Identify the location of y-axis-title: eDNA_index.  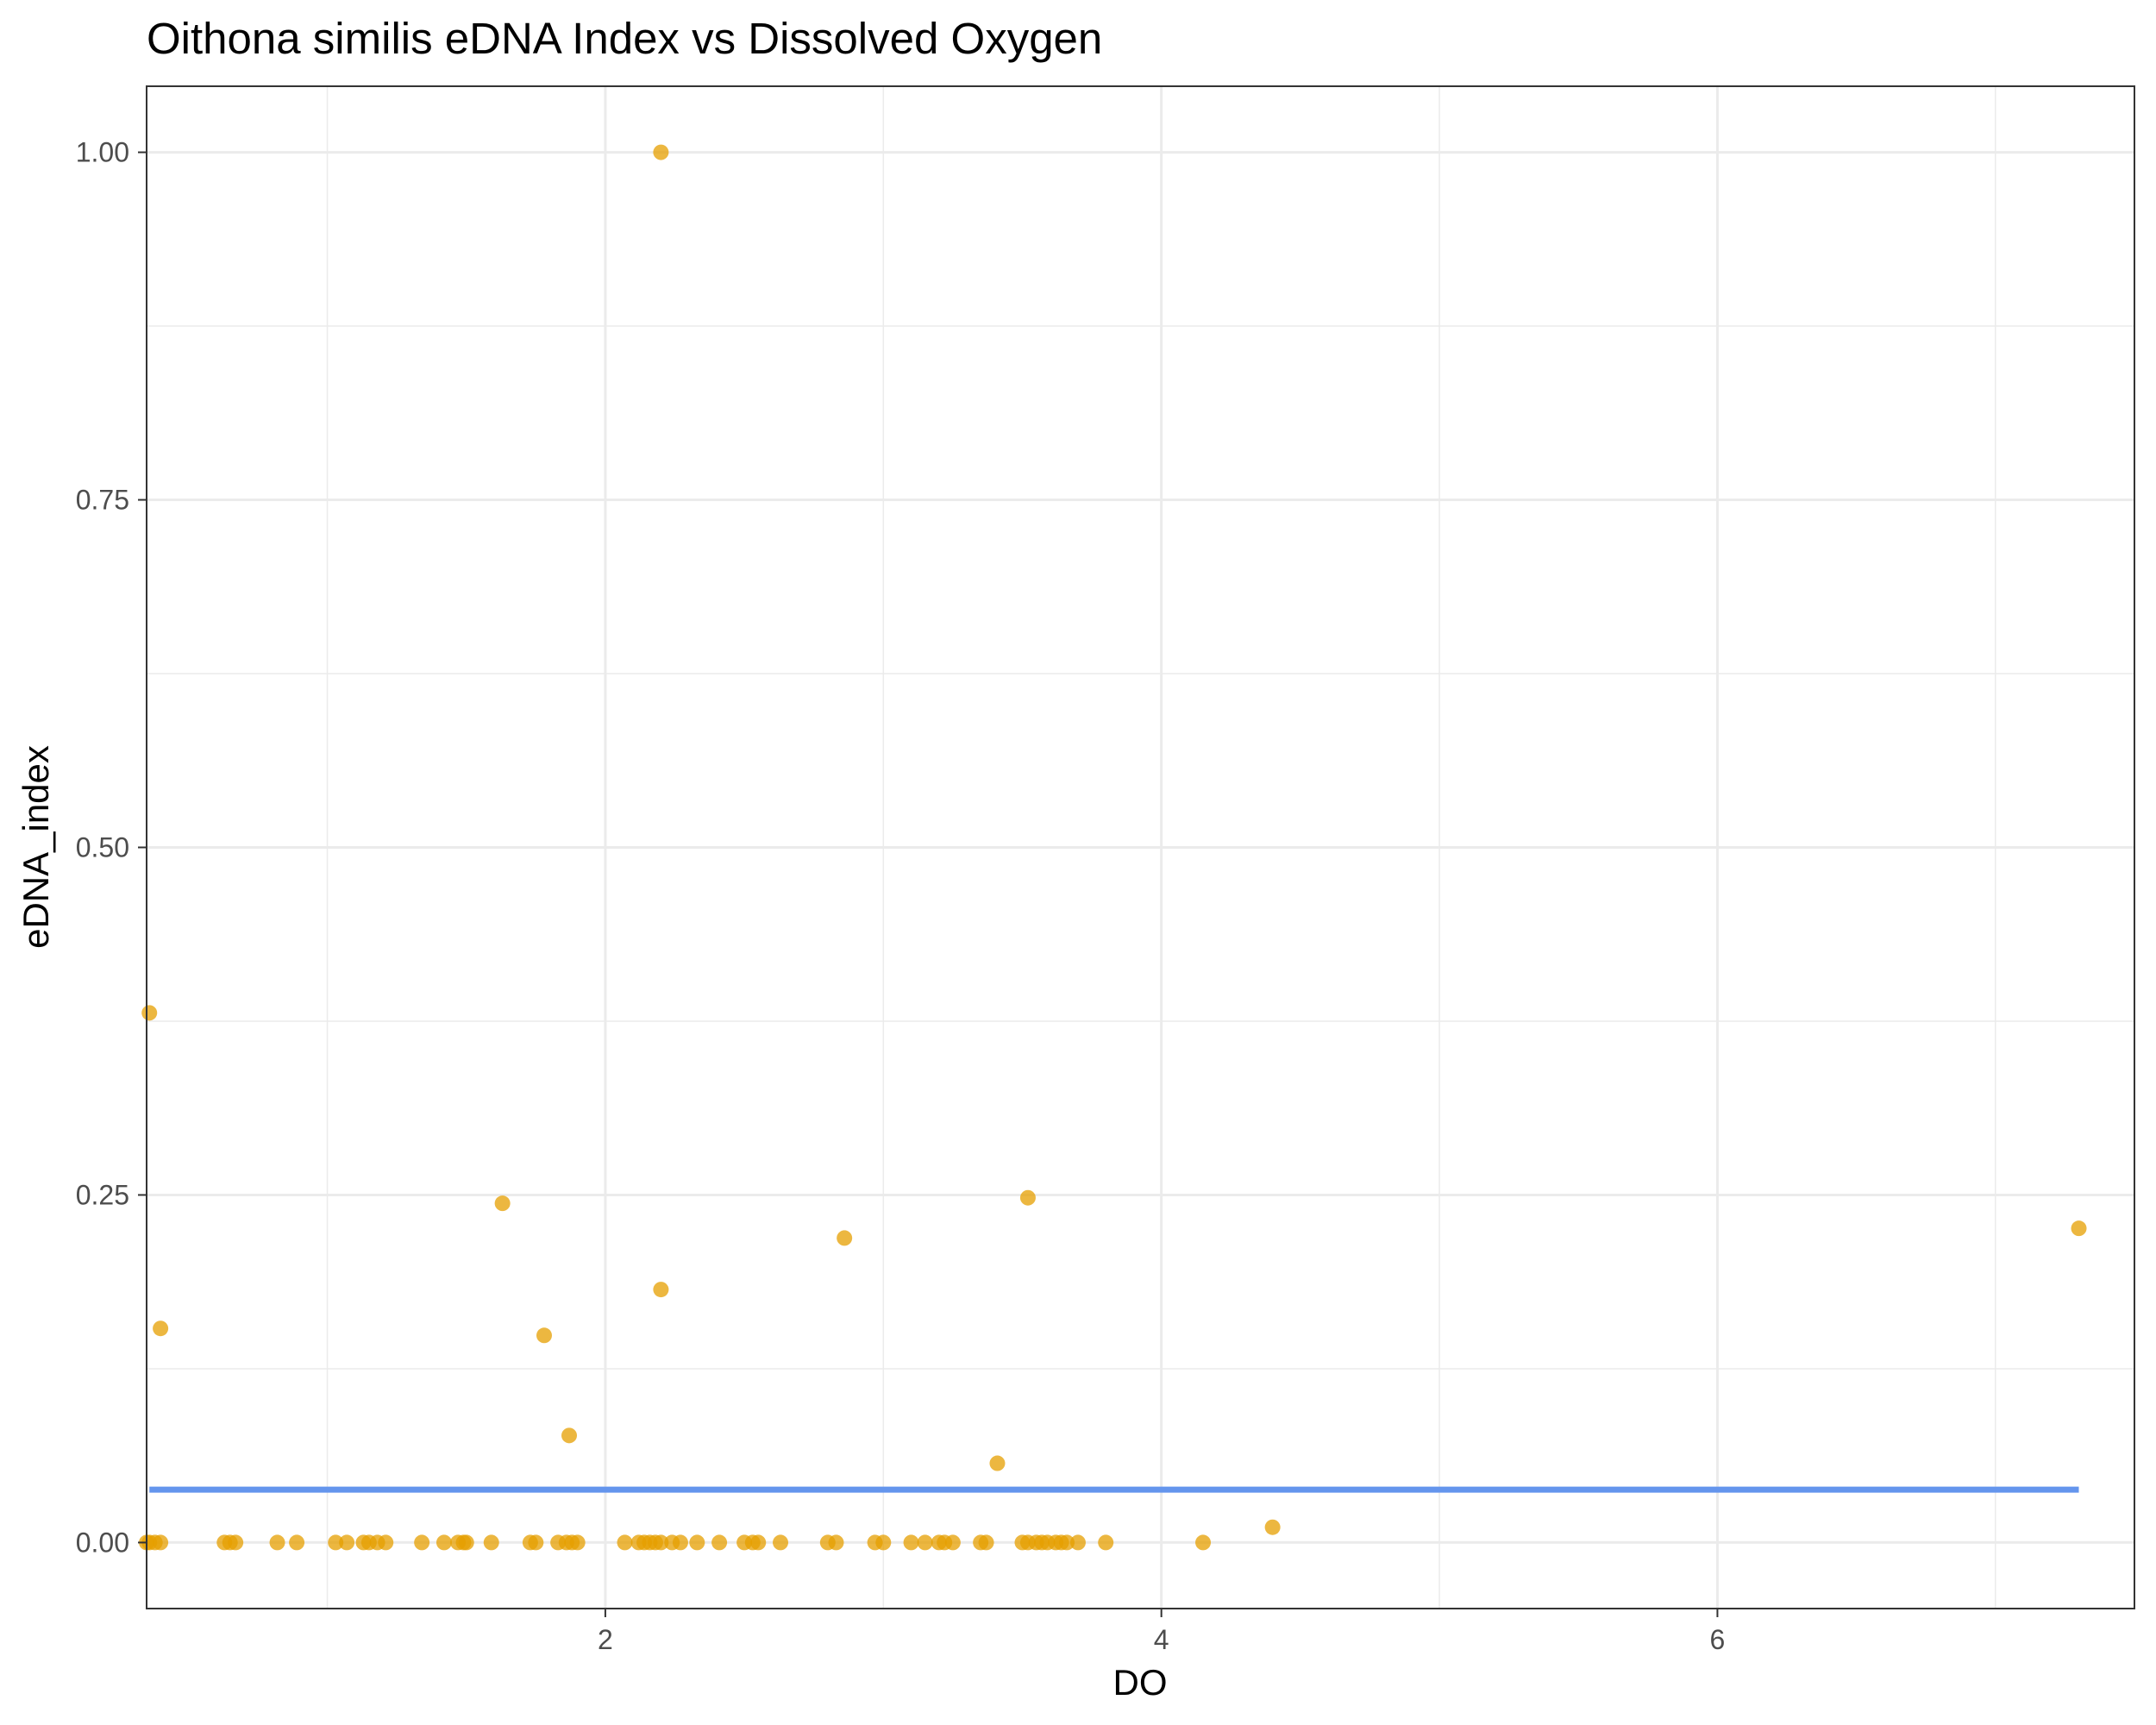
(36, 847).